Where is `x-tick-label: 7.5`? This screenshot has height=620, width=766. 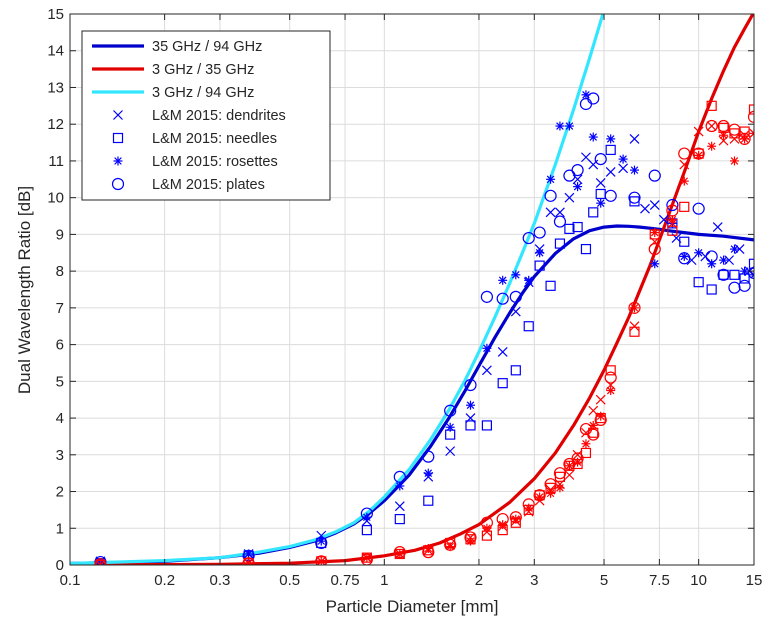
x-tick-label: 7.5 is located at coordinates (659, 580).